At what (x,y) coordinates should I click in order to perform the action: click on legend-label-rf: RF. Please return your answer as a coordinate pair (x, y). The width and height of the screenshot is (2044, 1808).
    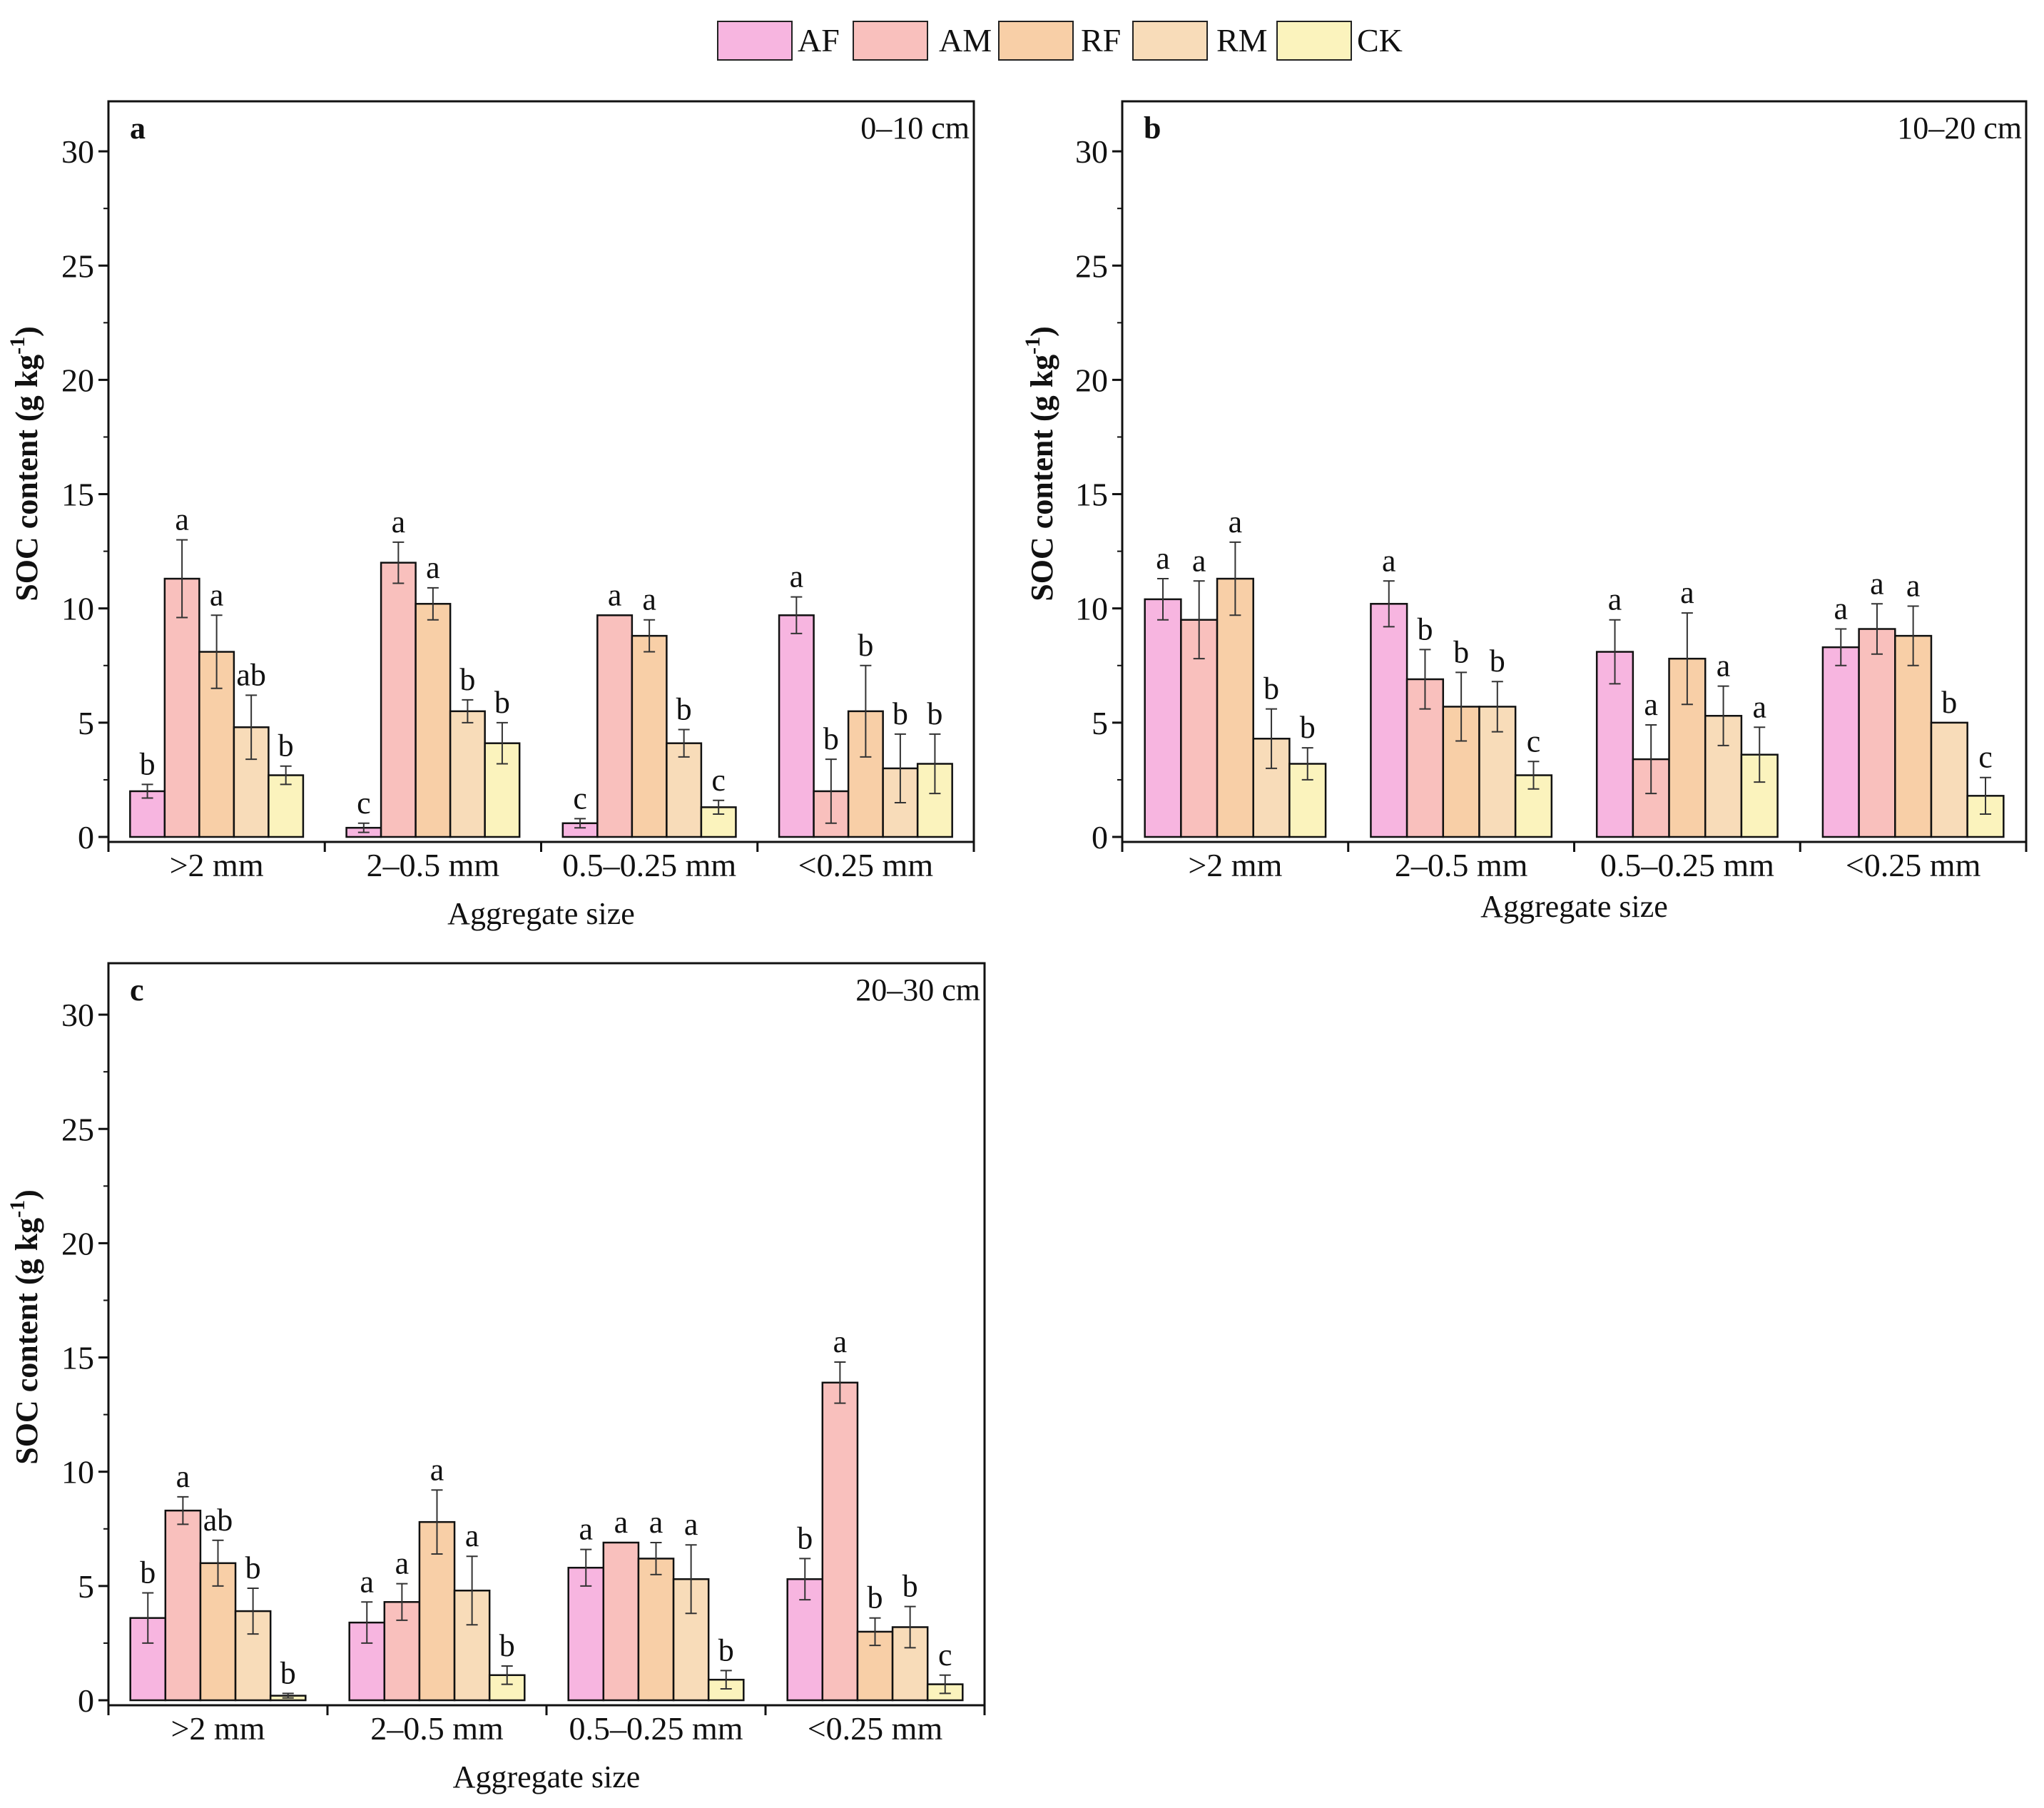
    Looking at the image, I should click on (1101, 40).